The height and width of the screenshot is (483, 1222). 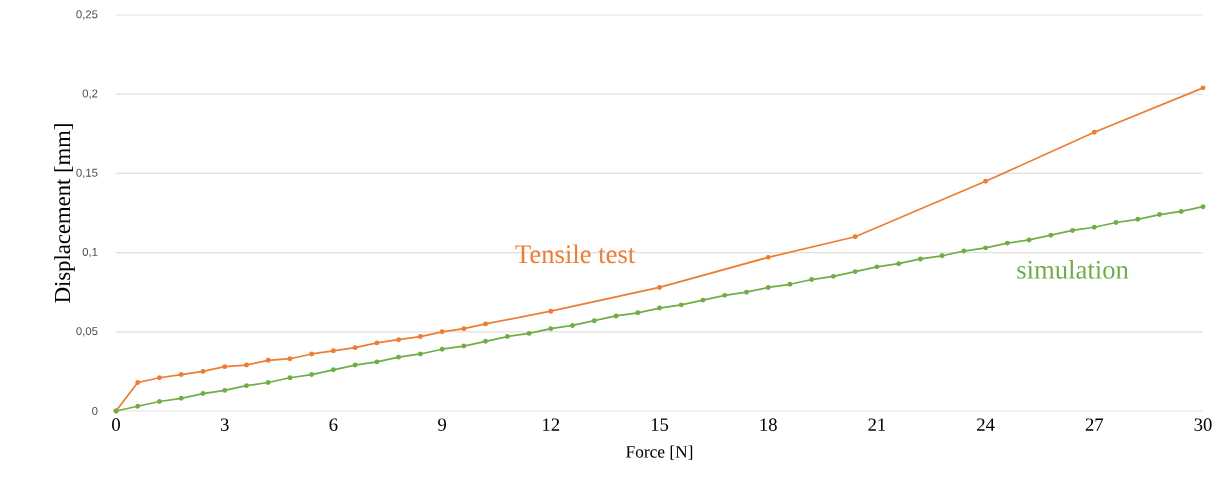 I want to click on x-tick-label: 30, so click(x=1203, y=424).